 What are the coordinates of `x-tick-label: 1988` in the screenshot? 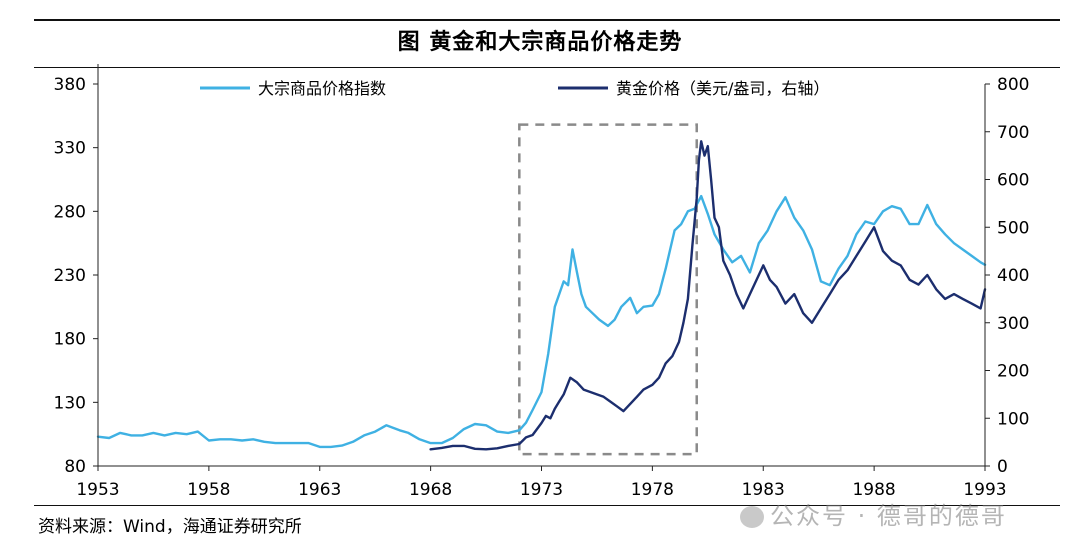 It's located at (873, 490).